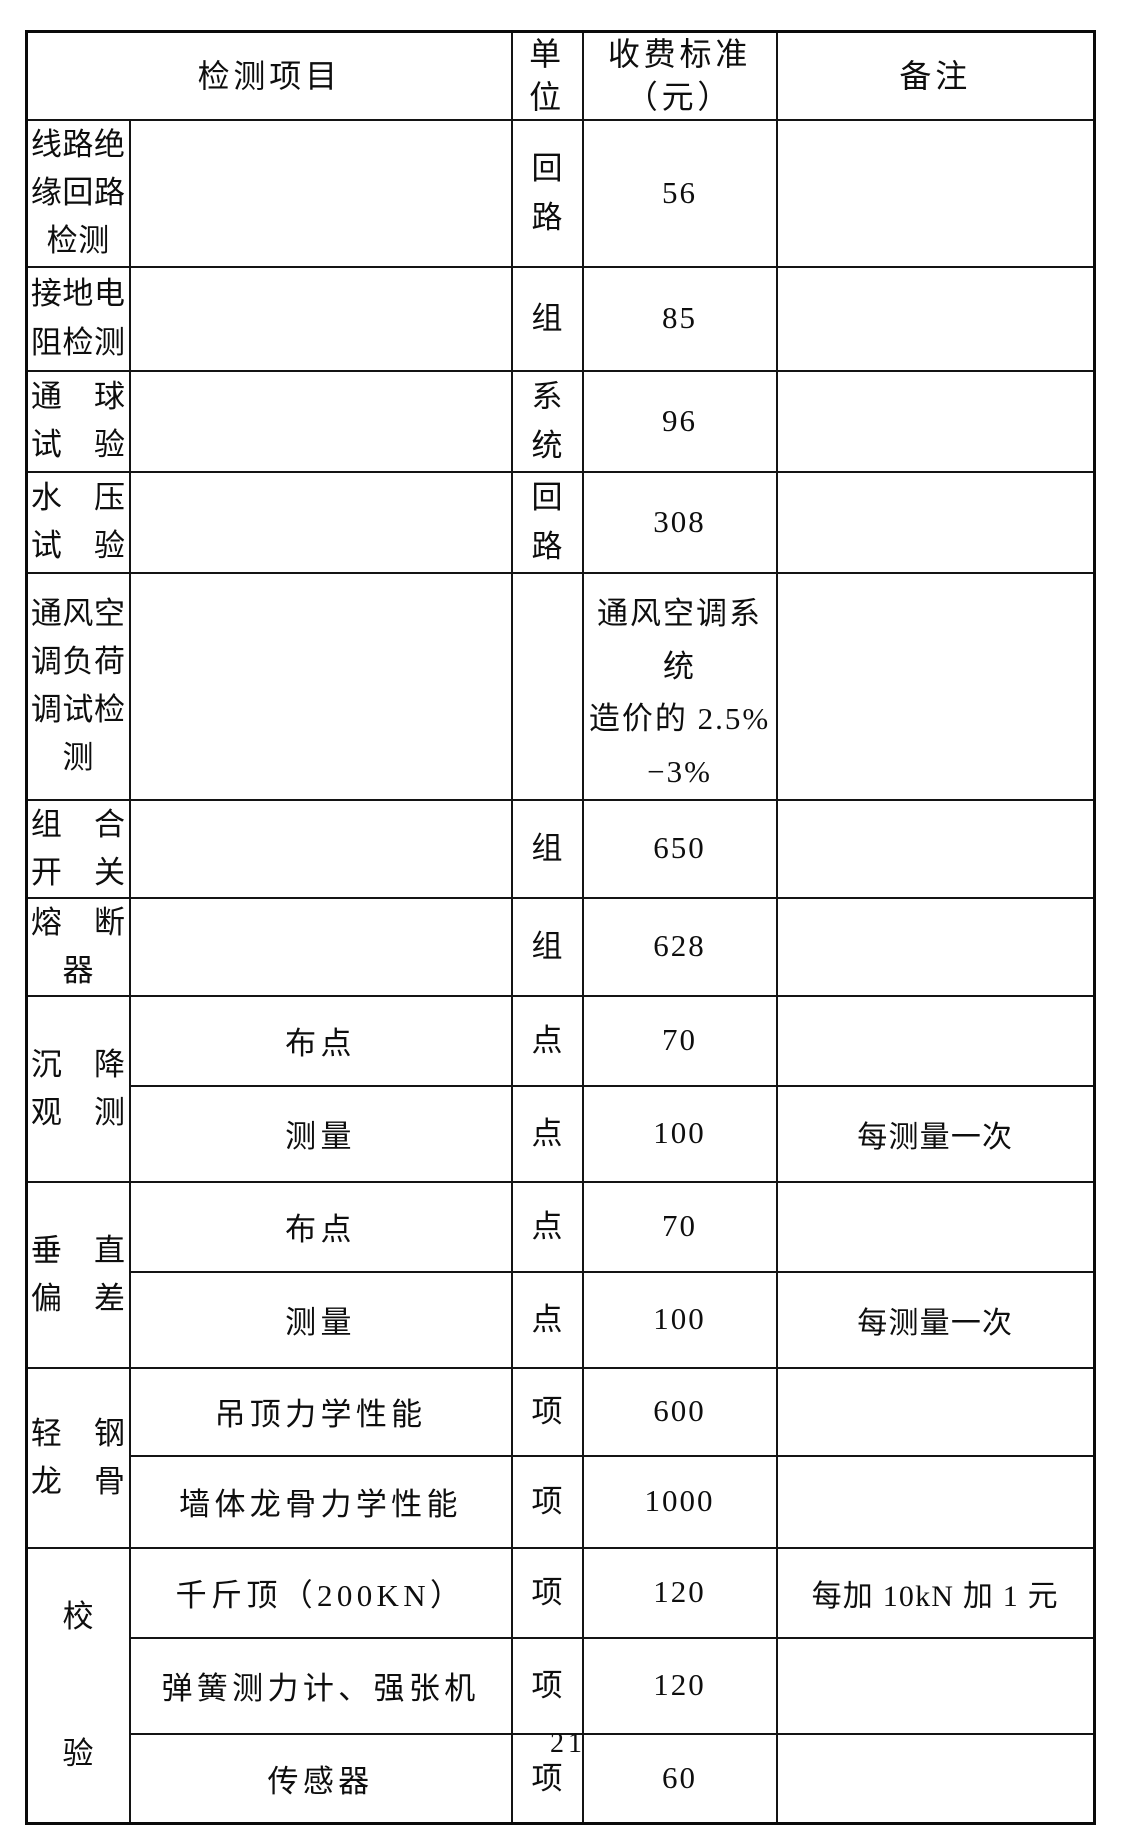  I want to click on sub-item-cell: 弹簧测力计、强张机, so click(320, 1685).